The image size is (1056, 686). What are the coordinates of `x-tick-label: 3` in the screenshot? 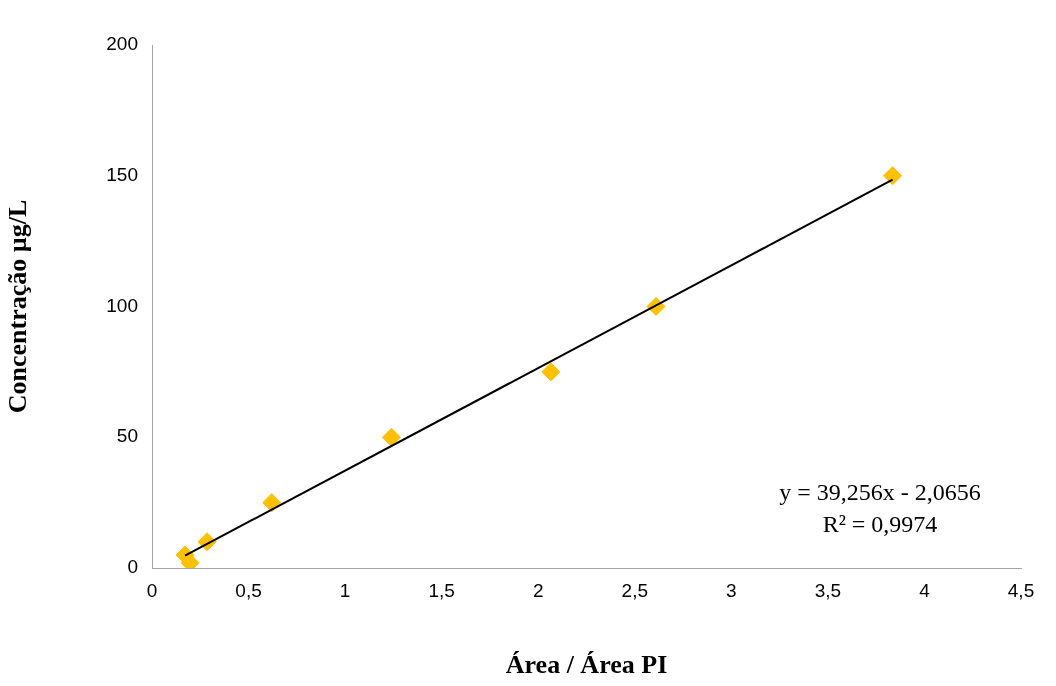 It's located at (731, 590).